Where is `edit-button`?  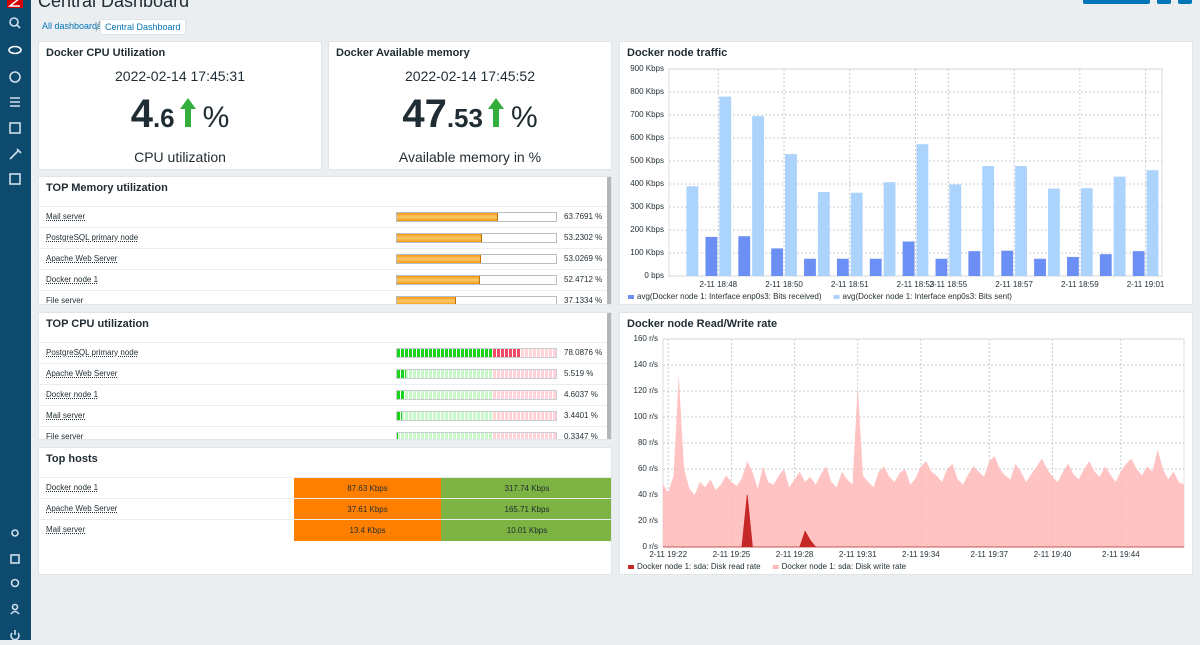
edit-button is located at coordinates (1116, 2).